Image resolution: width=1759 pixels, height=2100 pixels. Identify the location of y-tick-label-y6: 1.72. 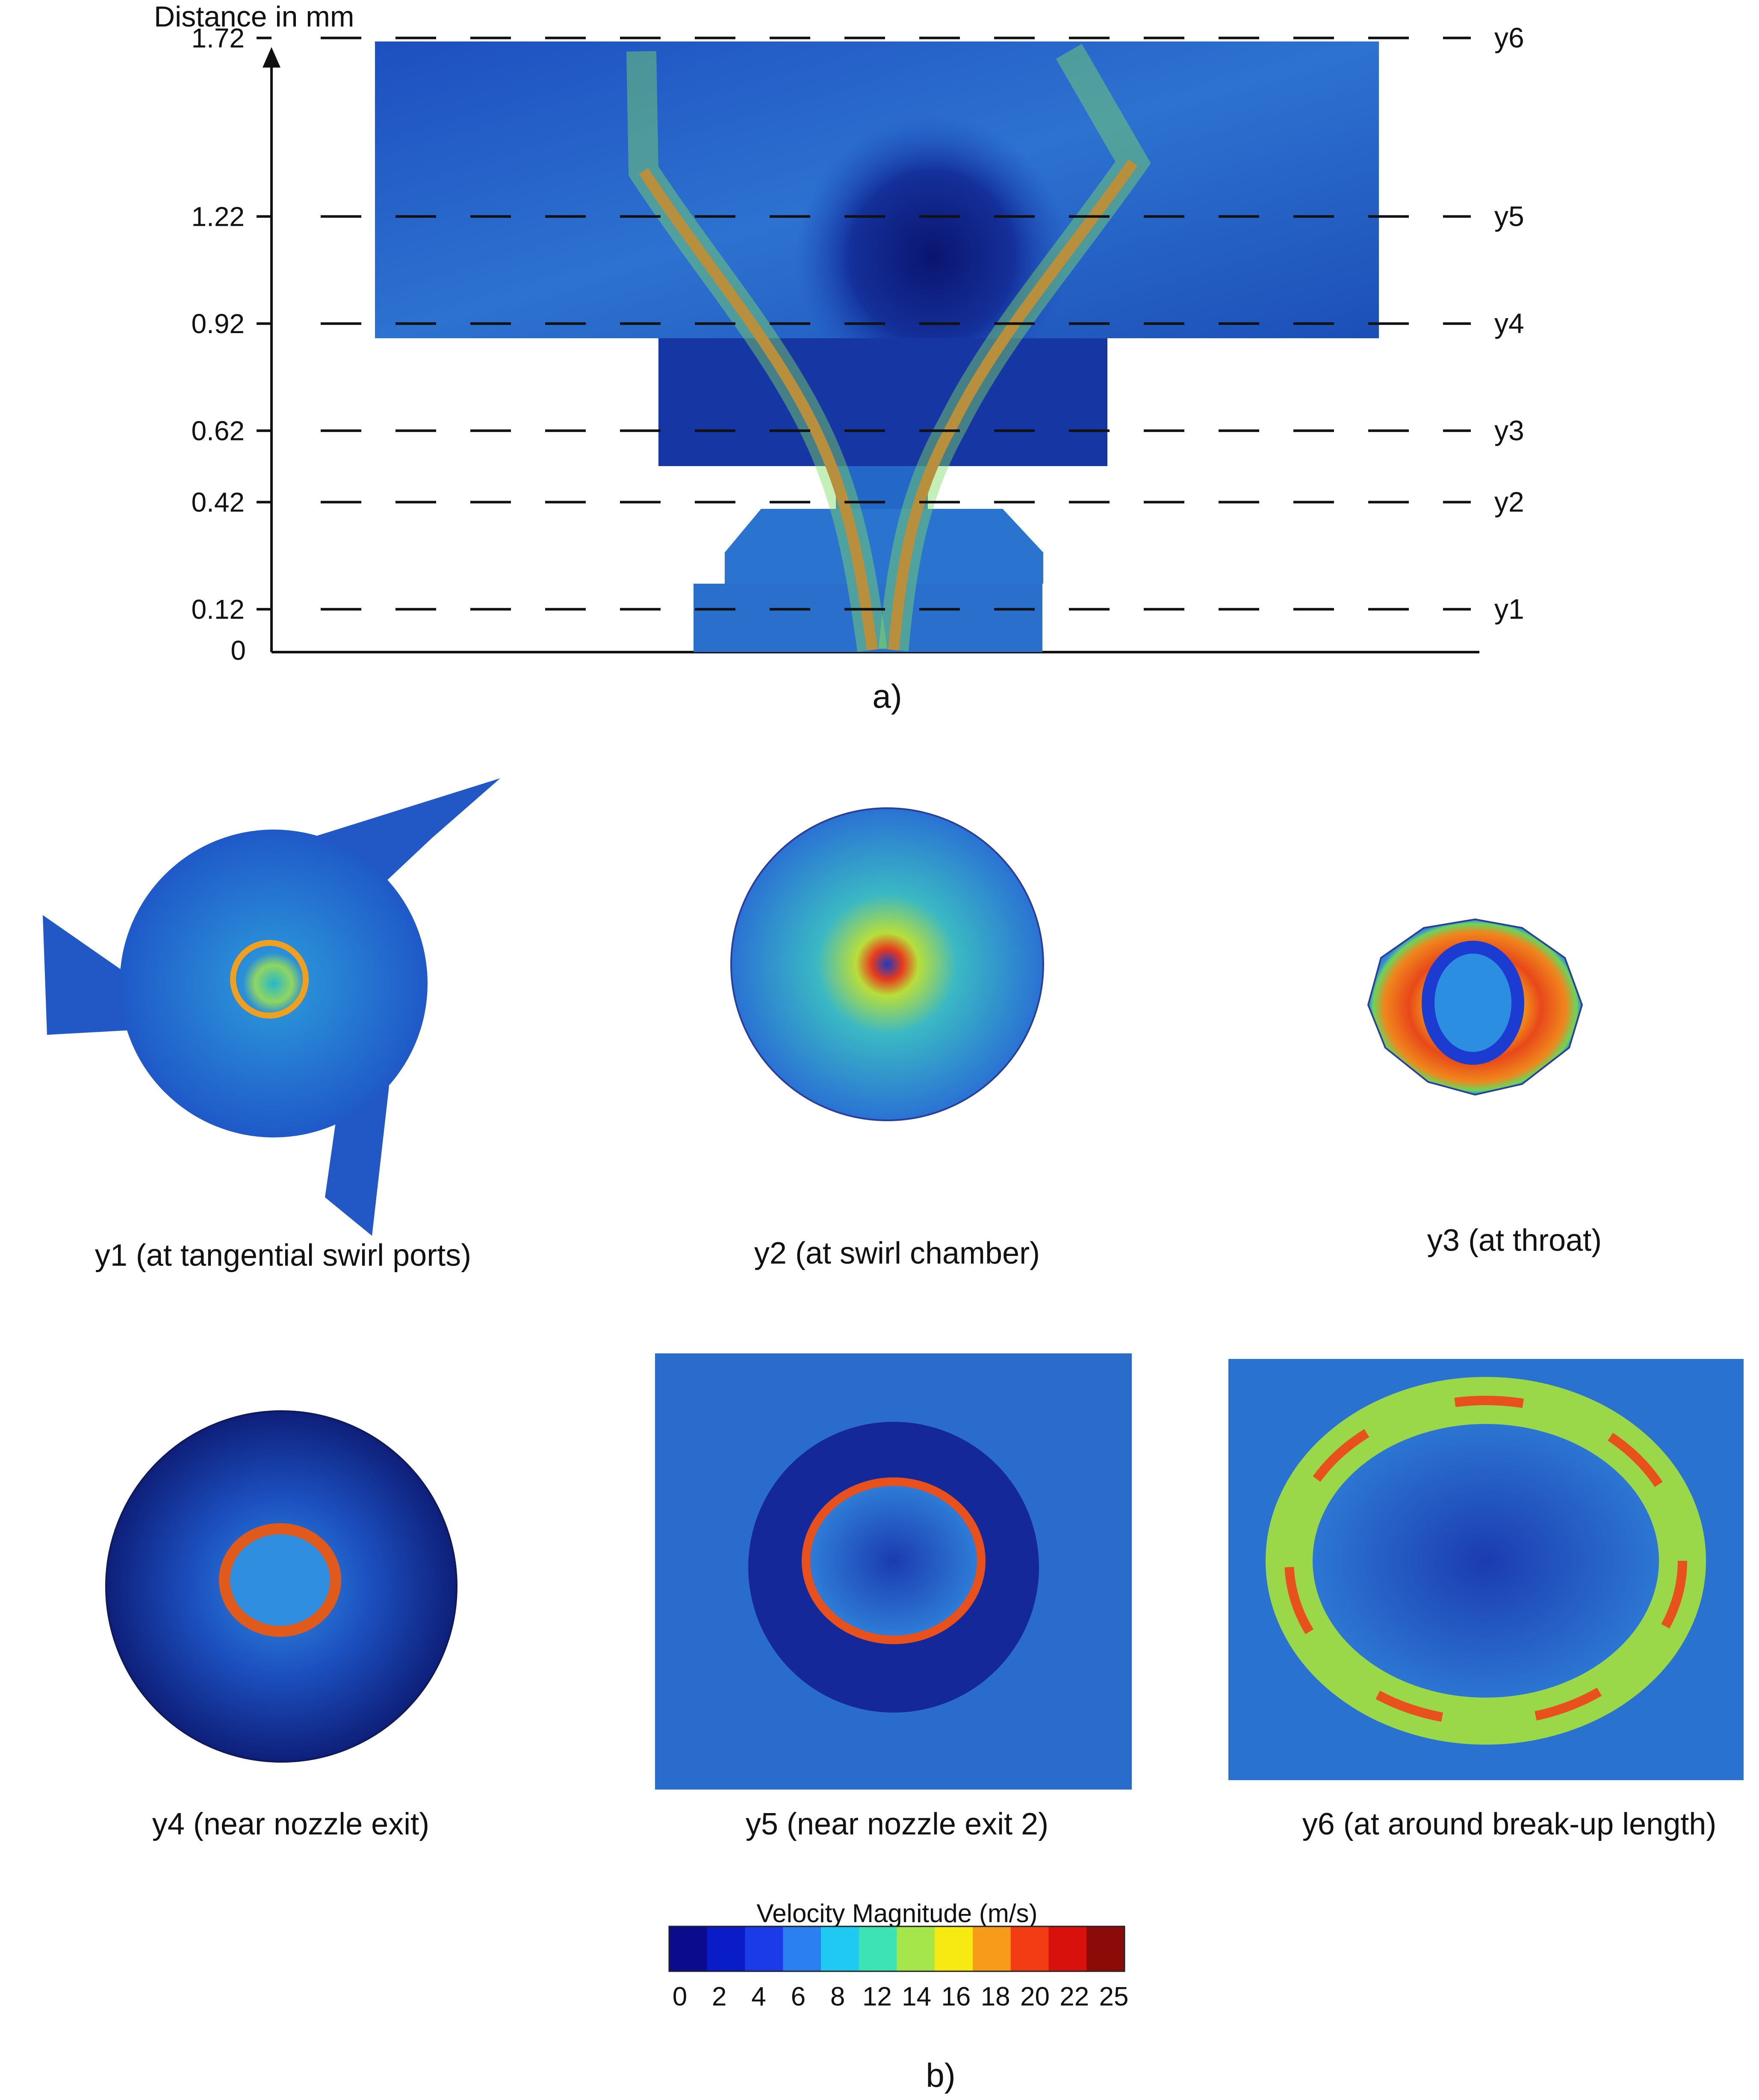
(218, 38).